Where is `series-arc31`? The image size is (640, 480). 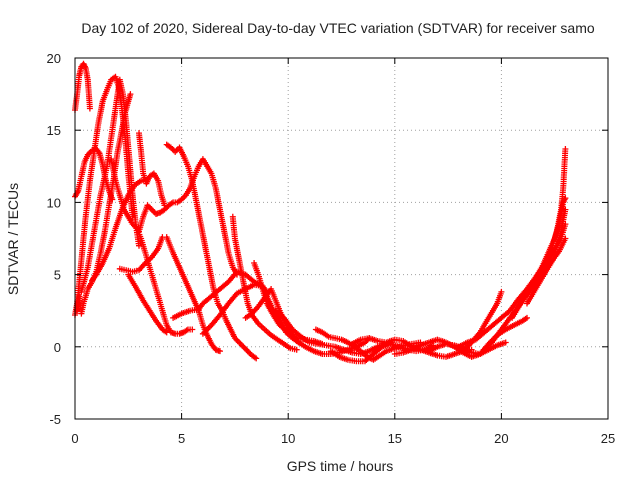
series-arc31 is located at coordinates (546, 256).